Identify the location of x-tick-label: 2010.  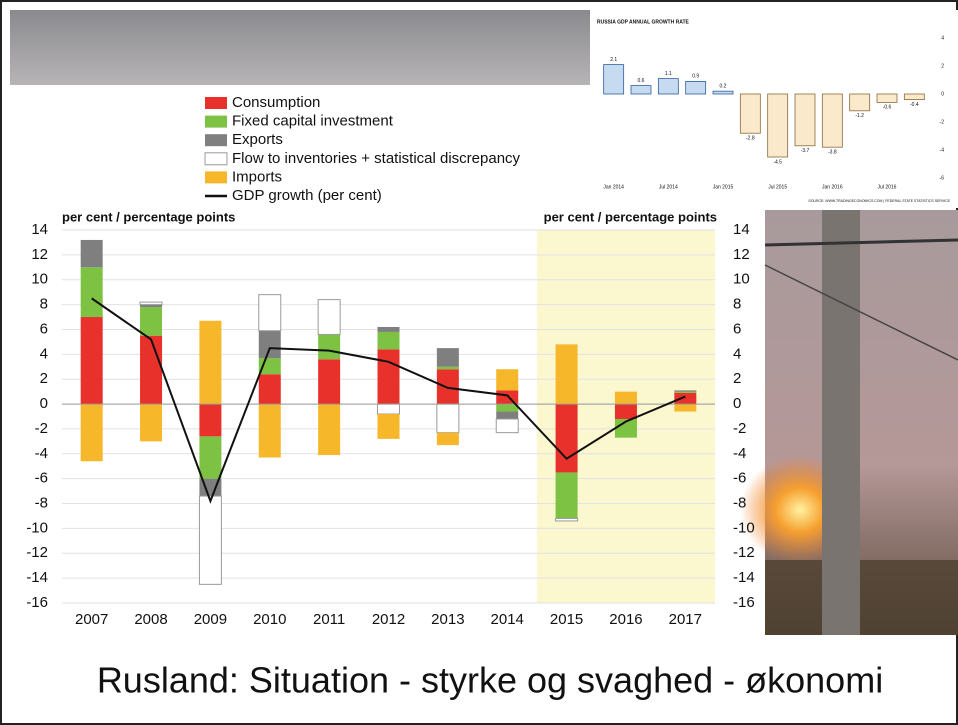
(269, 619).